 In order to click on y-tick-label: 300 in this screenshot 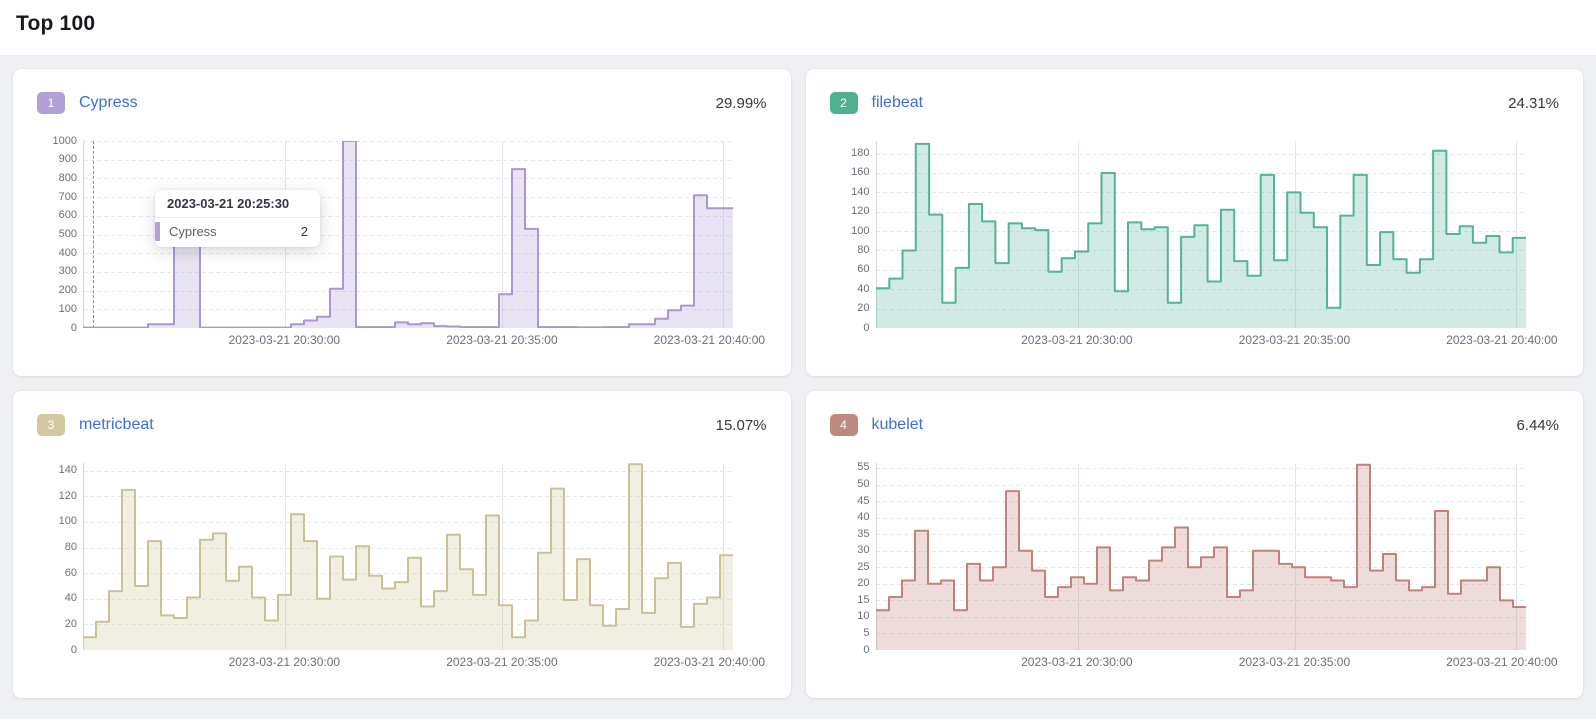, I will do `click(67, 271)`.